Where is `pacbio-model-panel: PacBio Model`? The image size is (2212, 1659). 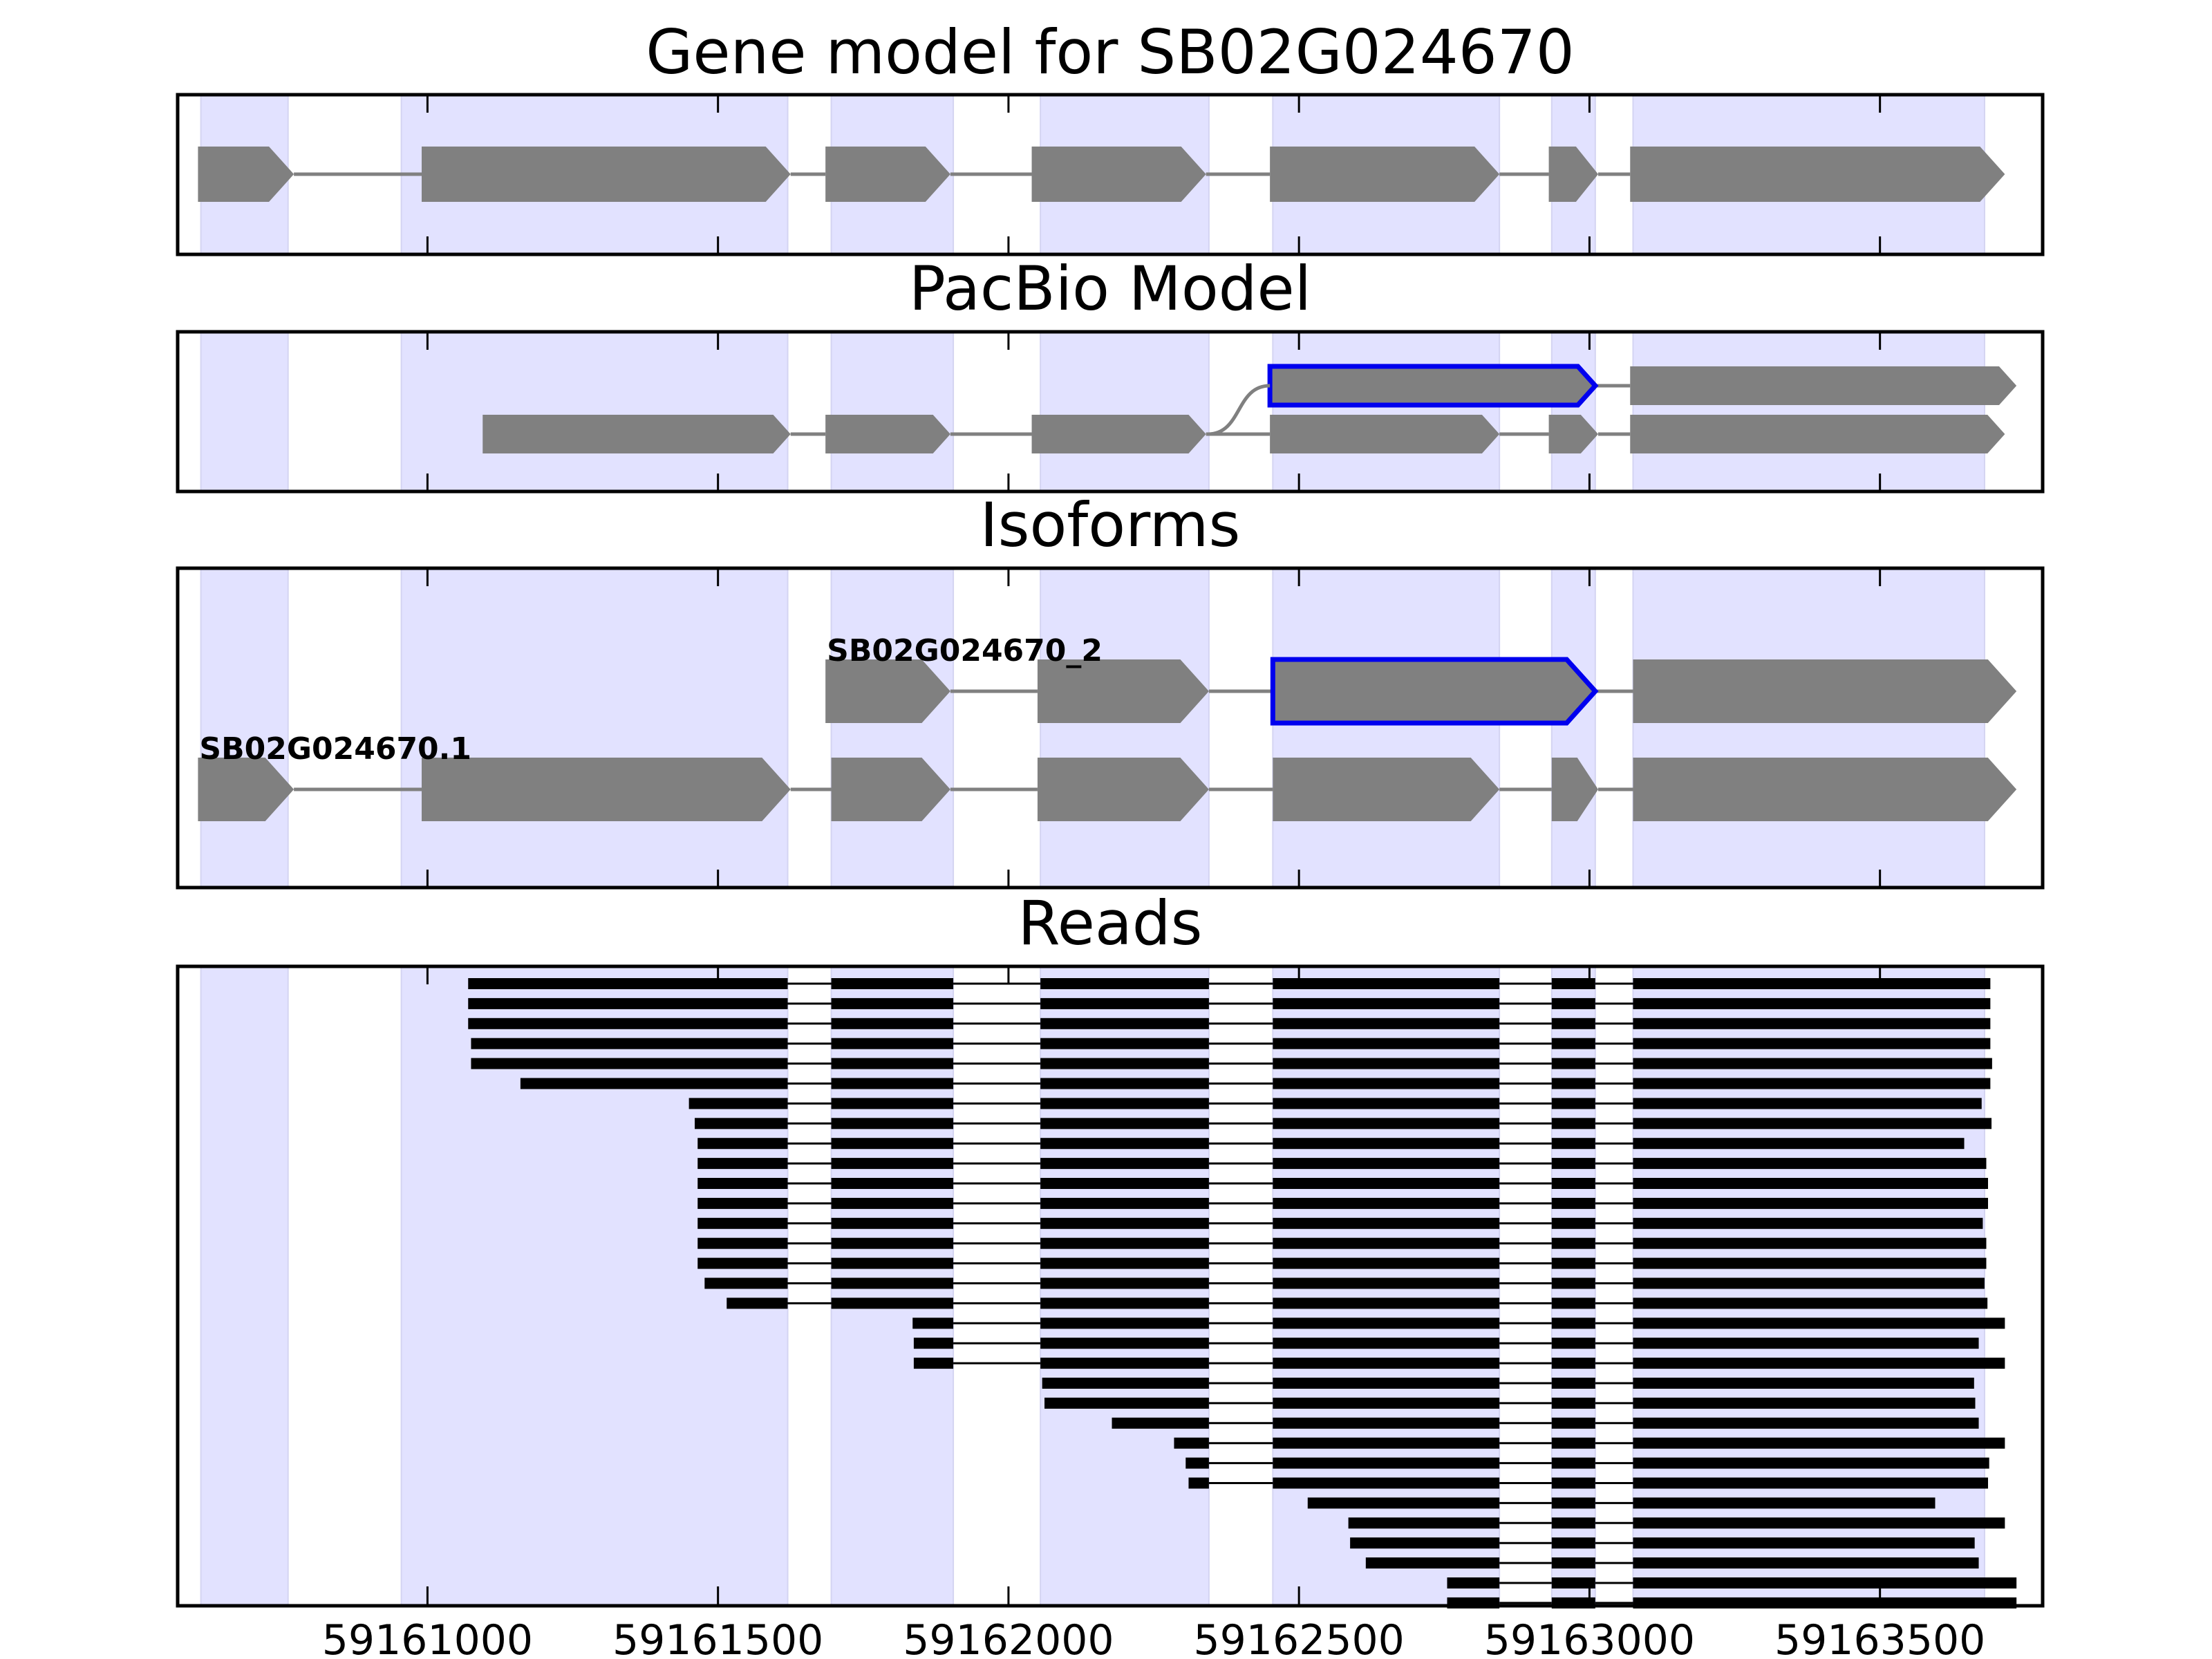 pacbio-model-panel: PacBio Model is located at coordinates (1110, 373).